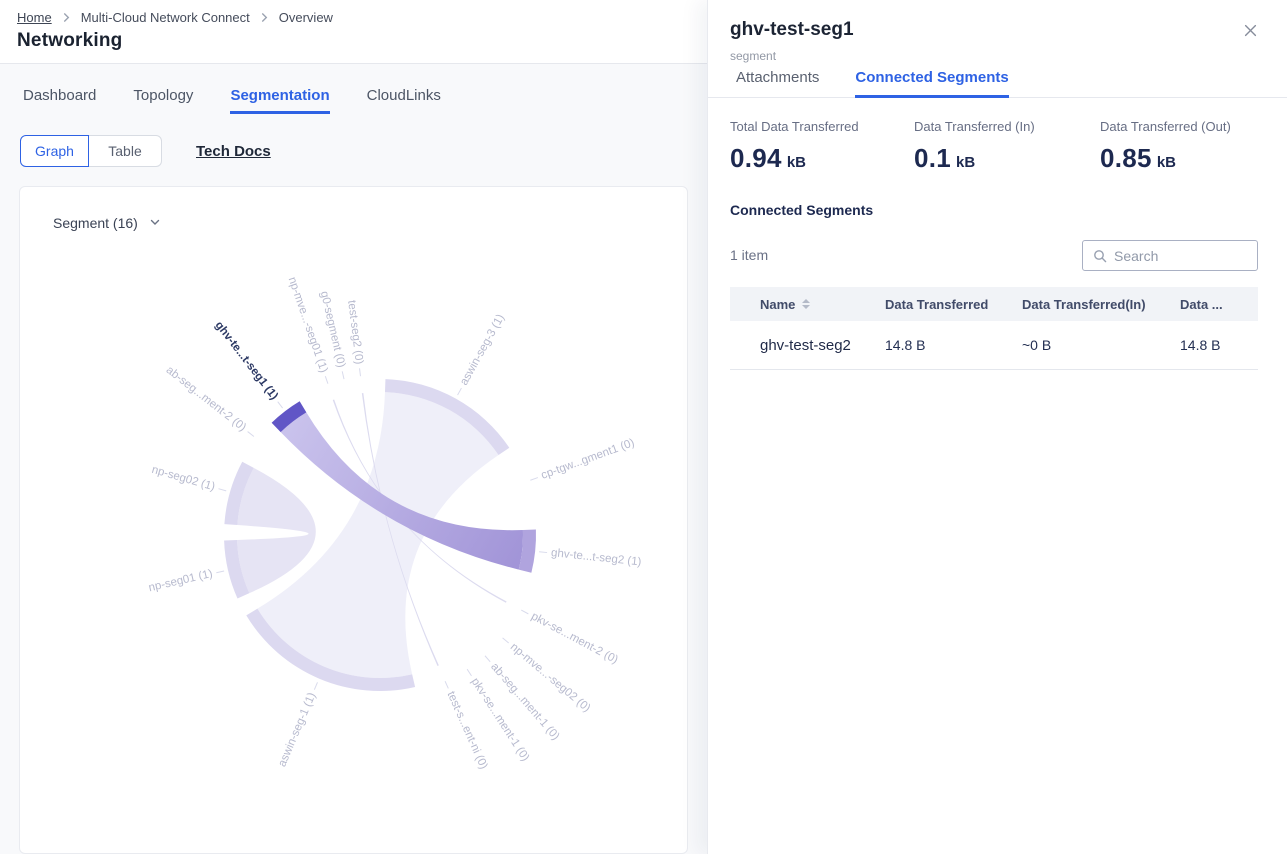 The image size is (1287, 854). I want to click on chord-segment-label: ab-seg...ment-2 (0), so click(206, 399).